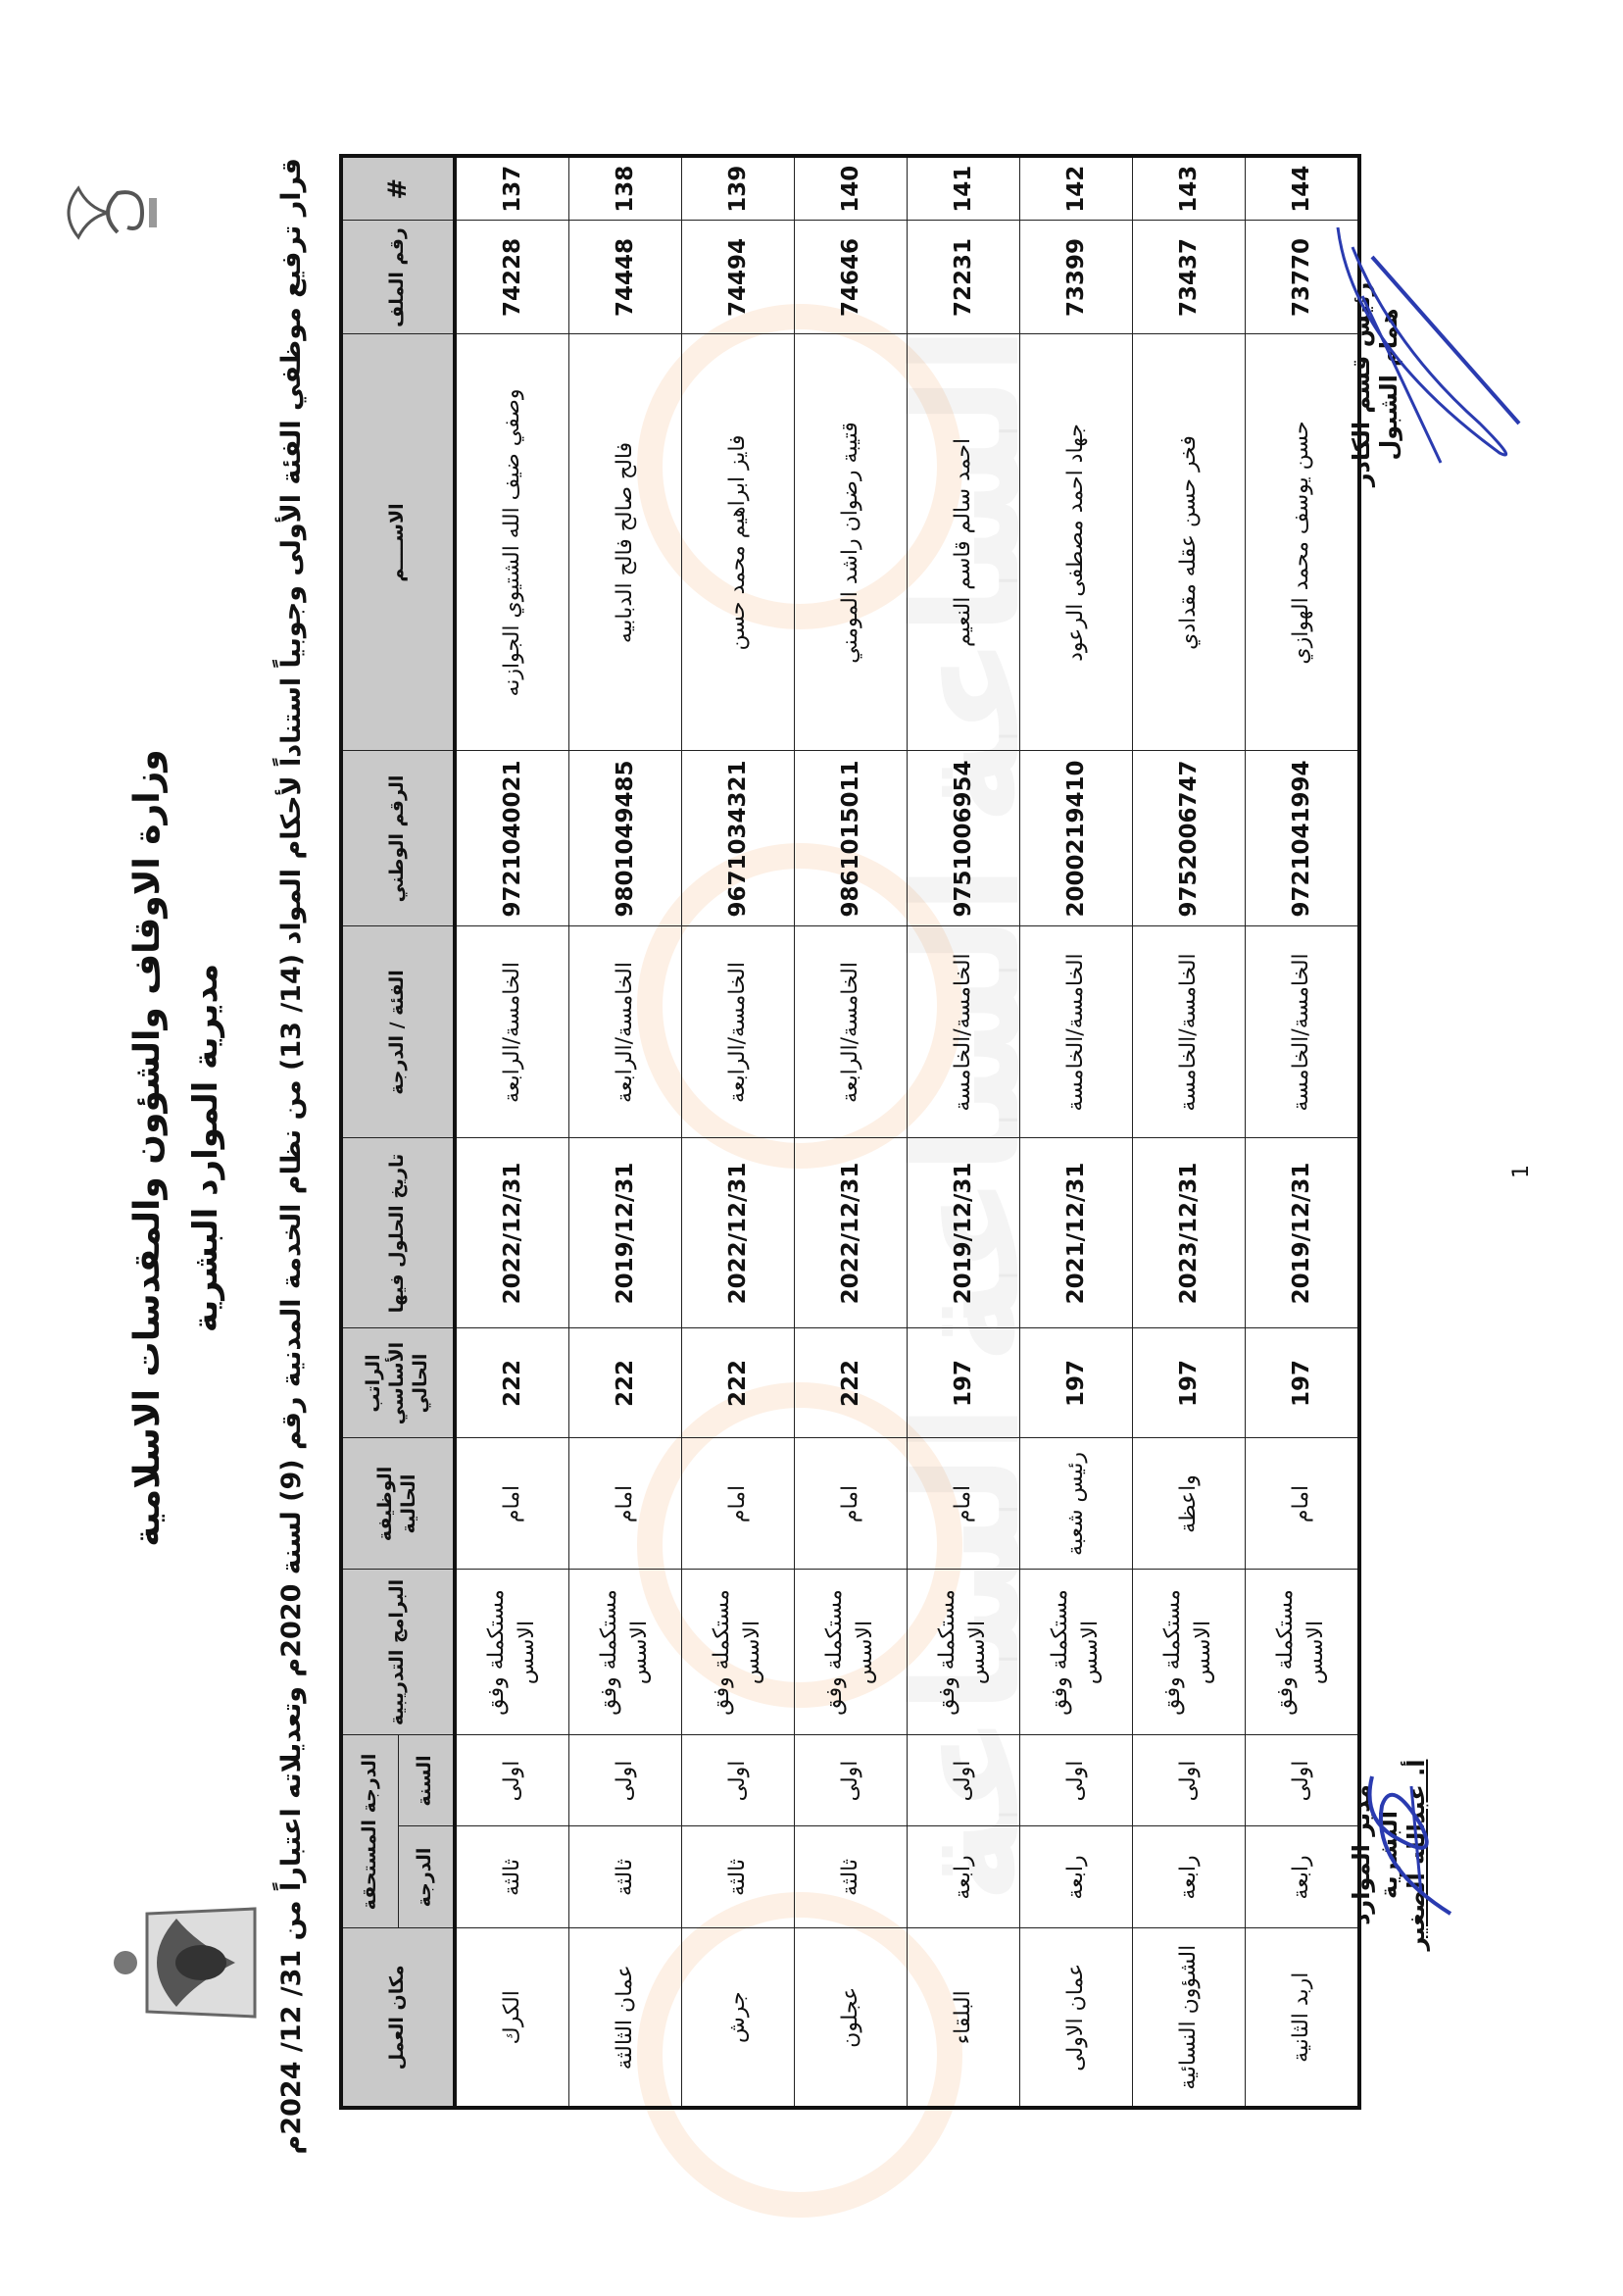  I want to click on cell-name: احمد سالم قاسم النعيم, so click(963, 542).